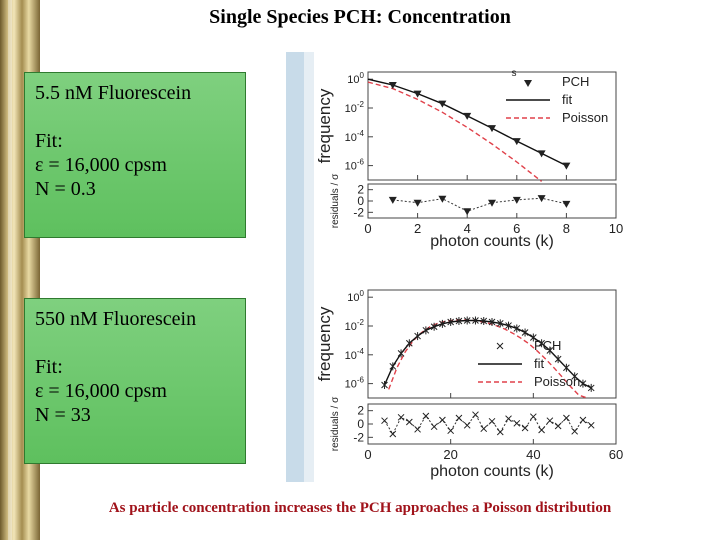 The image size is (720, 540). I want to click on n-value: N = 0.3, so click(65, 189).